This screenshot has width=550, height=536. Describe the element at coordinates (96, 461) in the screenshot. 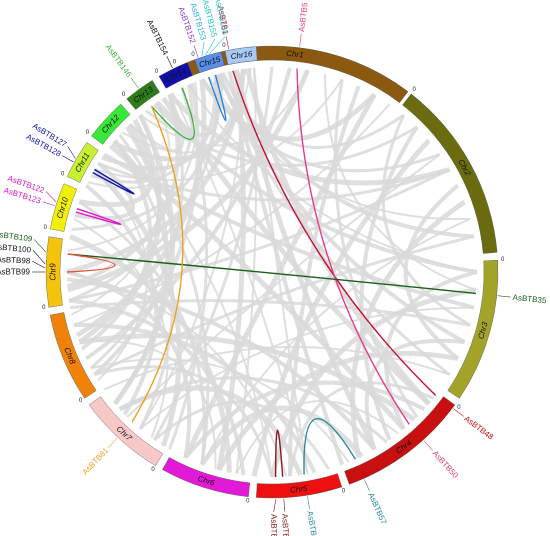

I see `gene-label: AsBTB81` at that location.